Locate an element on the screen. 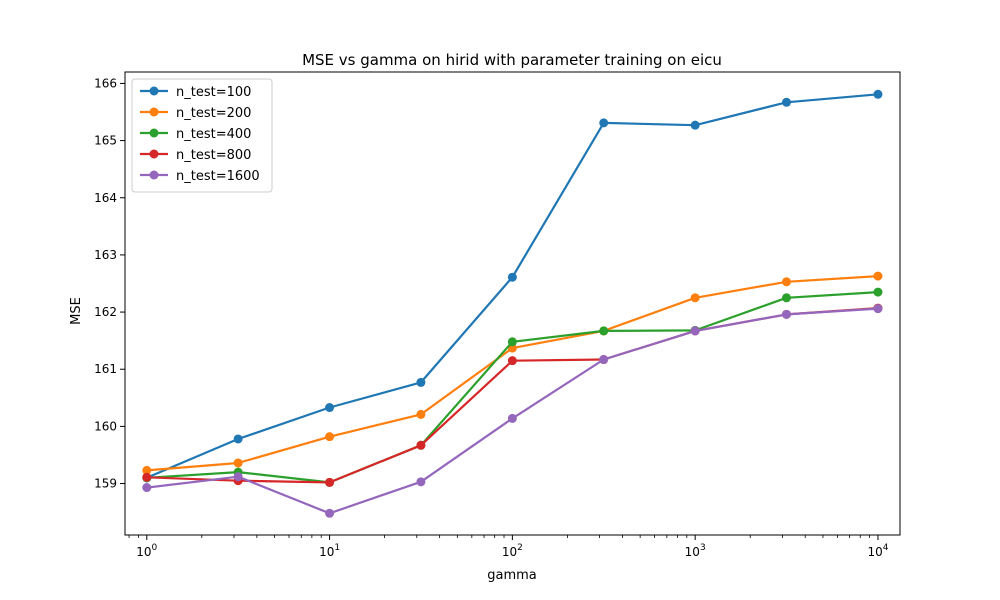 The height and width of the screenshot is (600, 1000). legend-frame is located at coordinates (202, 135).